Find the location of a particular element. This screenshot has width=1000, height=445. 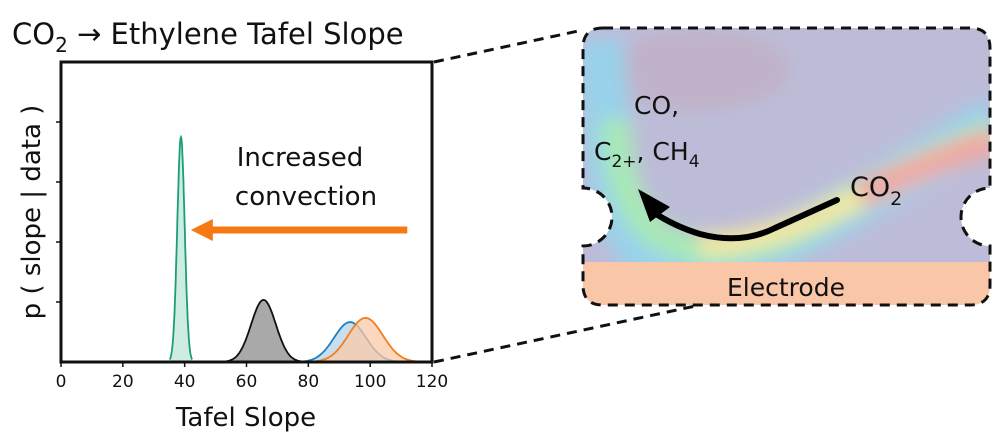

x-axis-label: Tafel Slope is located at coordinates (245, 418).